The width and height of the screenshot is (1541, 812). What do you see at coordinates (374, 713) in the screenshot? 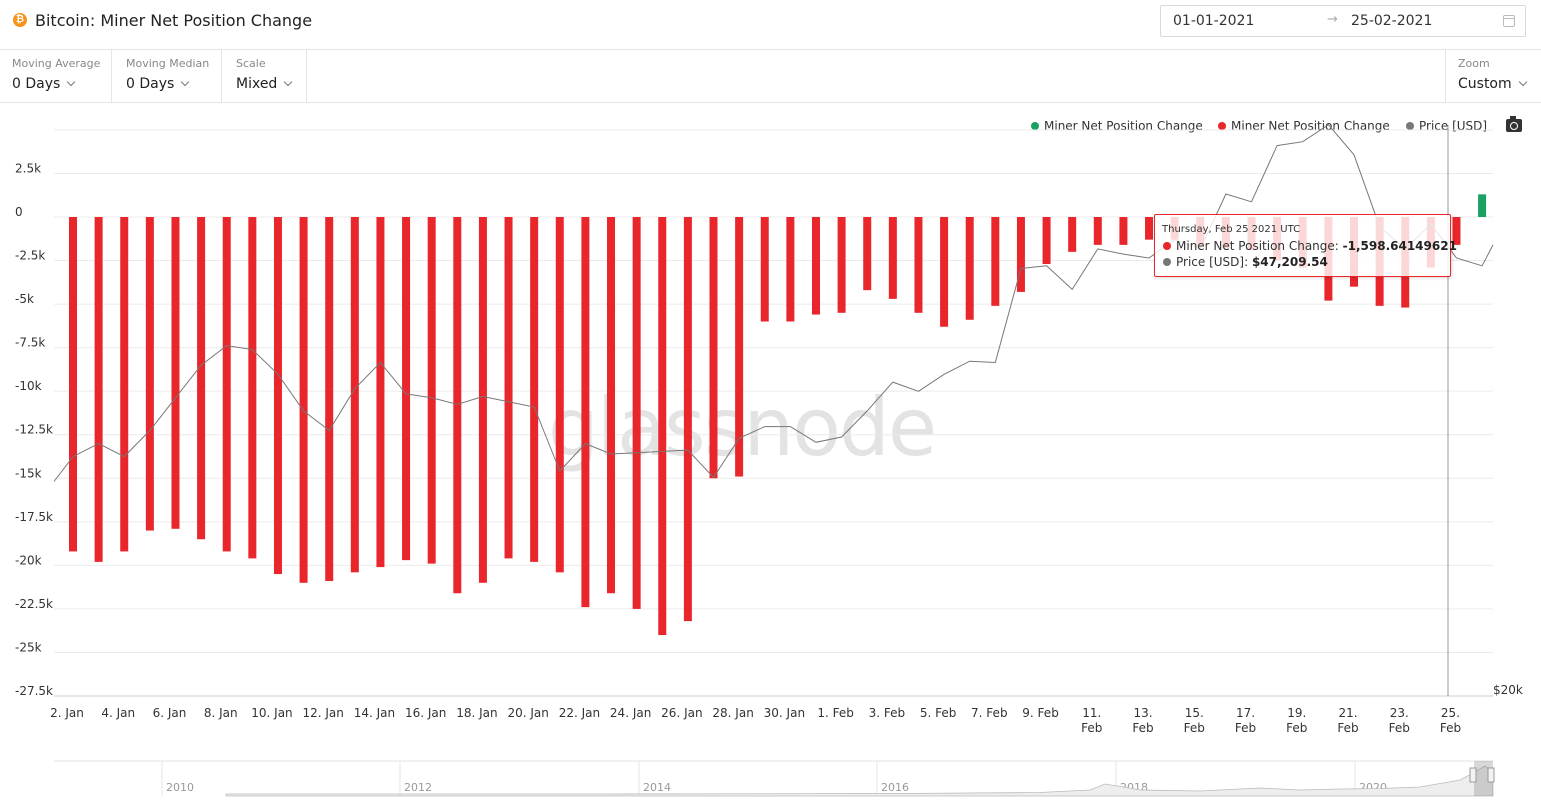
I see `x-tick-label: 14. Jan` at bounding box center [374, 713].